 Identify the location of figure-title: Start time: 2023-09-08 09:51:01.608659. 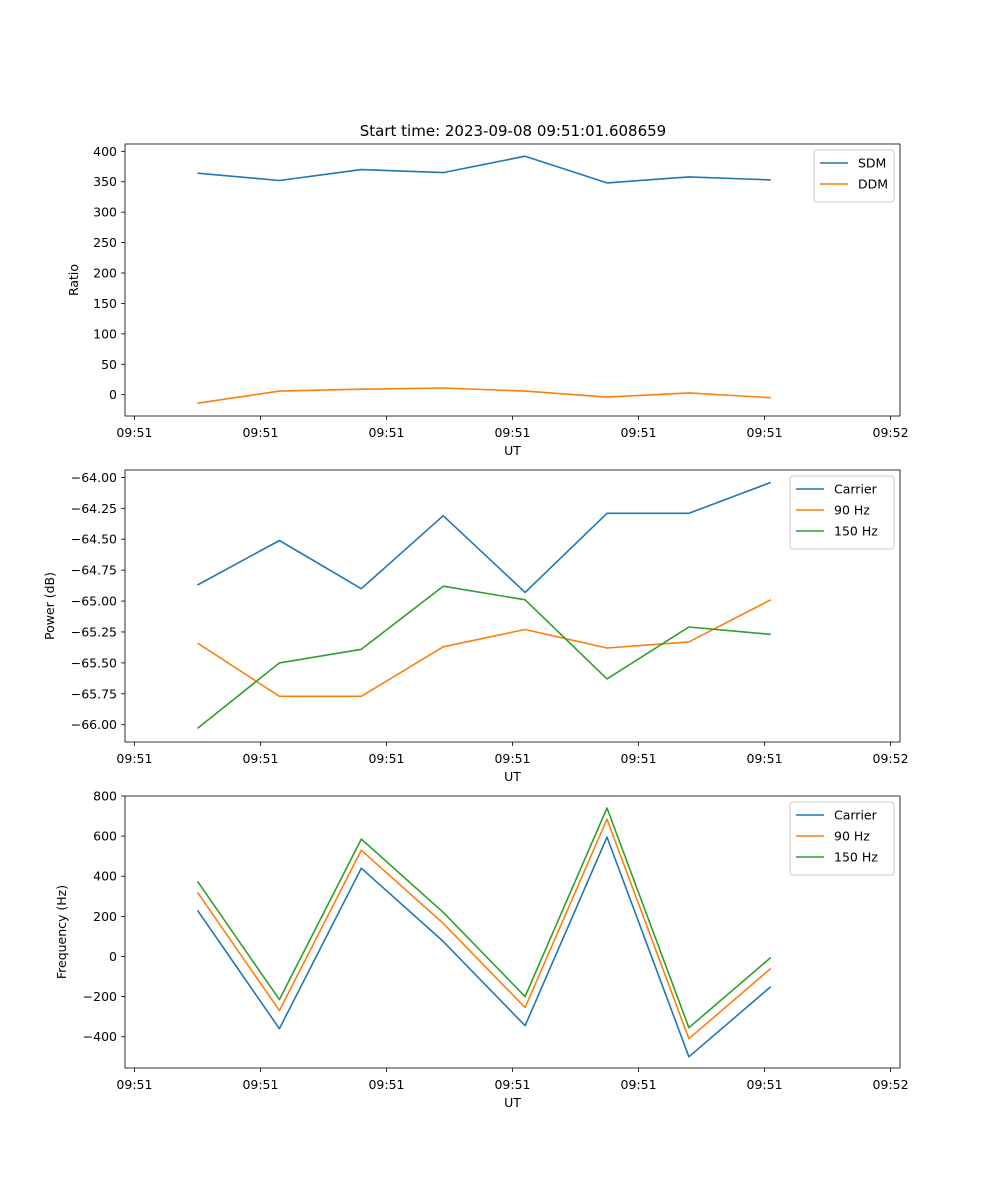
(513, 131).